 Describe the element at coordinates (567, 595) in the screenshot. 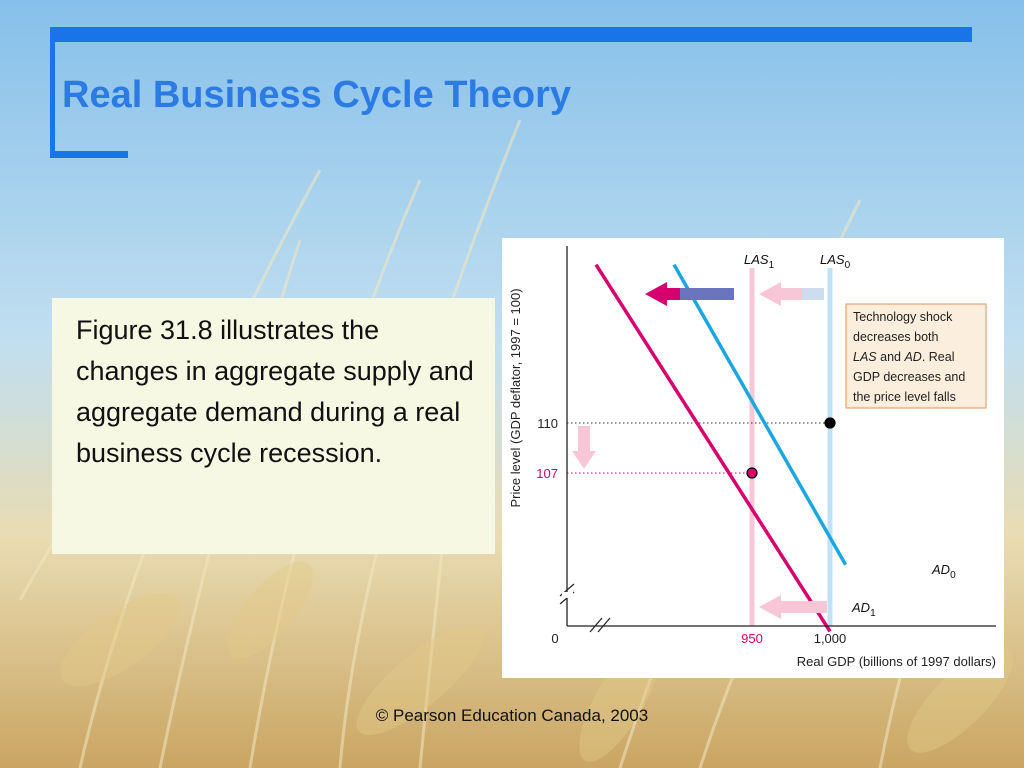

I see `y-axis-break-gap` at that location.